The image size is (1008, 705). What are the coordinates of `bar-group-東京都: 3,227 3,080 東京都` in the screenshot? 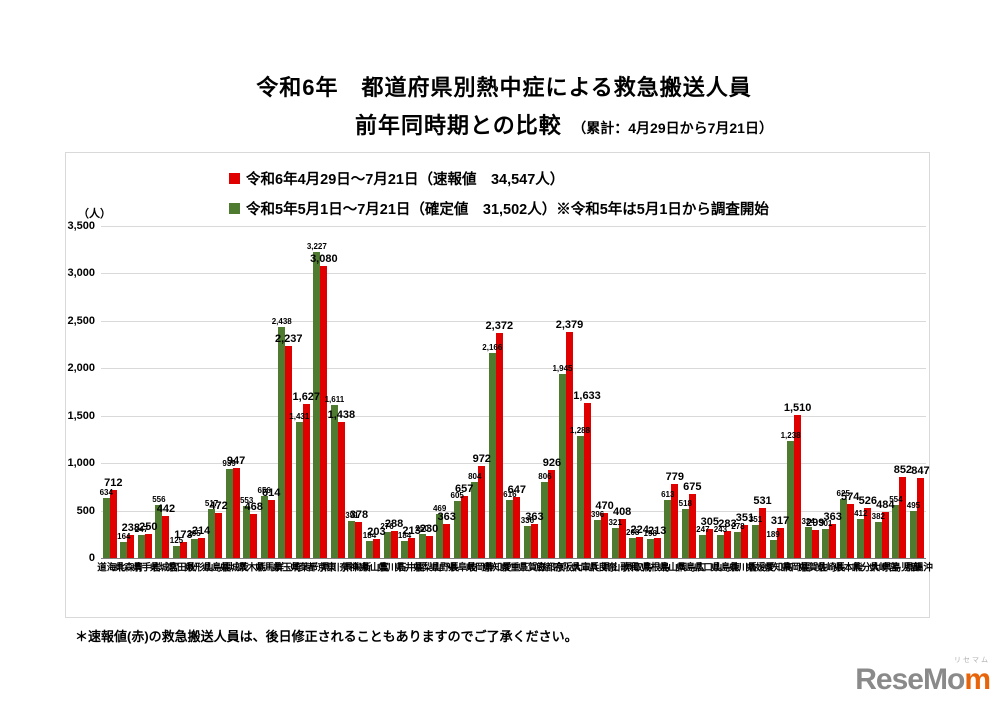 It's located at (322, 399).